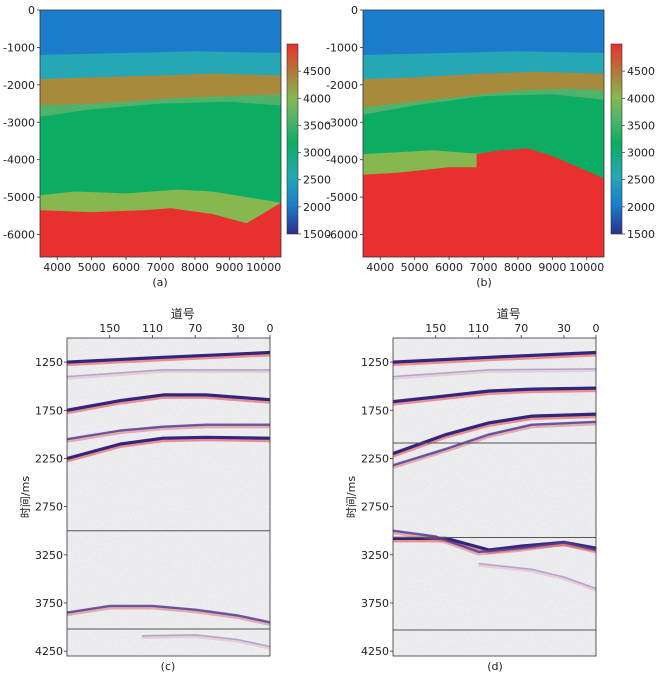  Describe the element at coordinates (495, 666) in the screenshot. I see `panel-label: (d)` at that location.